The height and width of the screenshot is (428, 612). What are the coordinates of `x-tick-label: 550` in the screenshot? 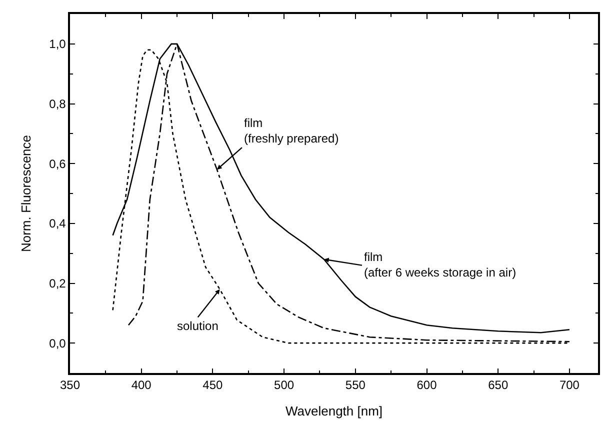 It's located at (355, 385).